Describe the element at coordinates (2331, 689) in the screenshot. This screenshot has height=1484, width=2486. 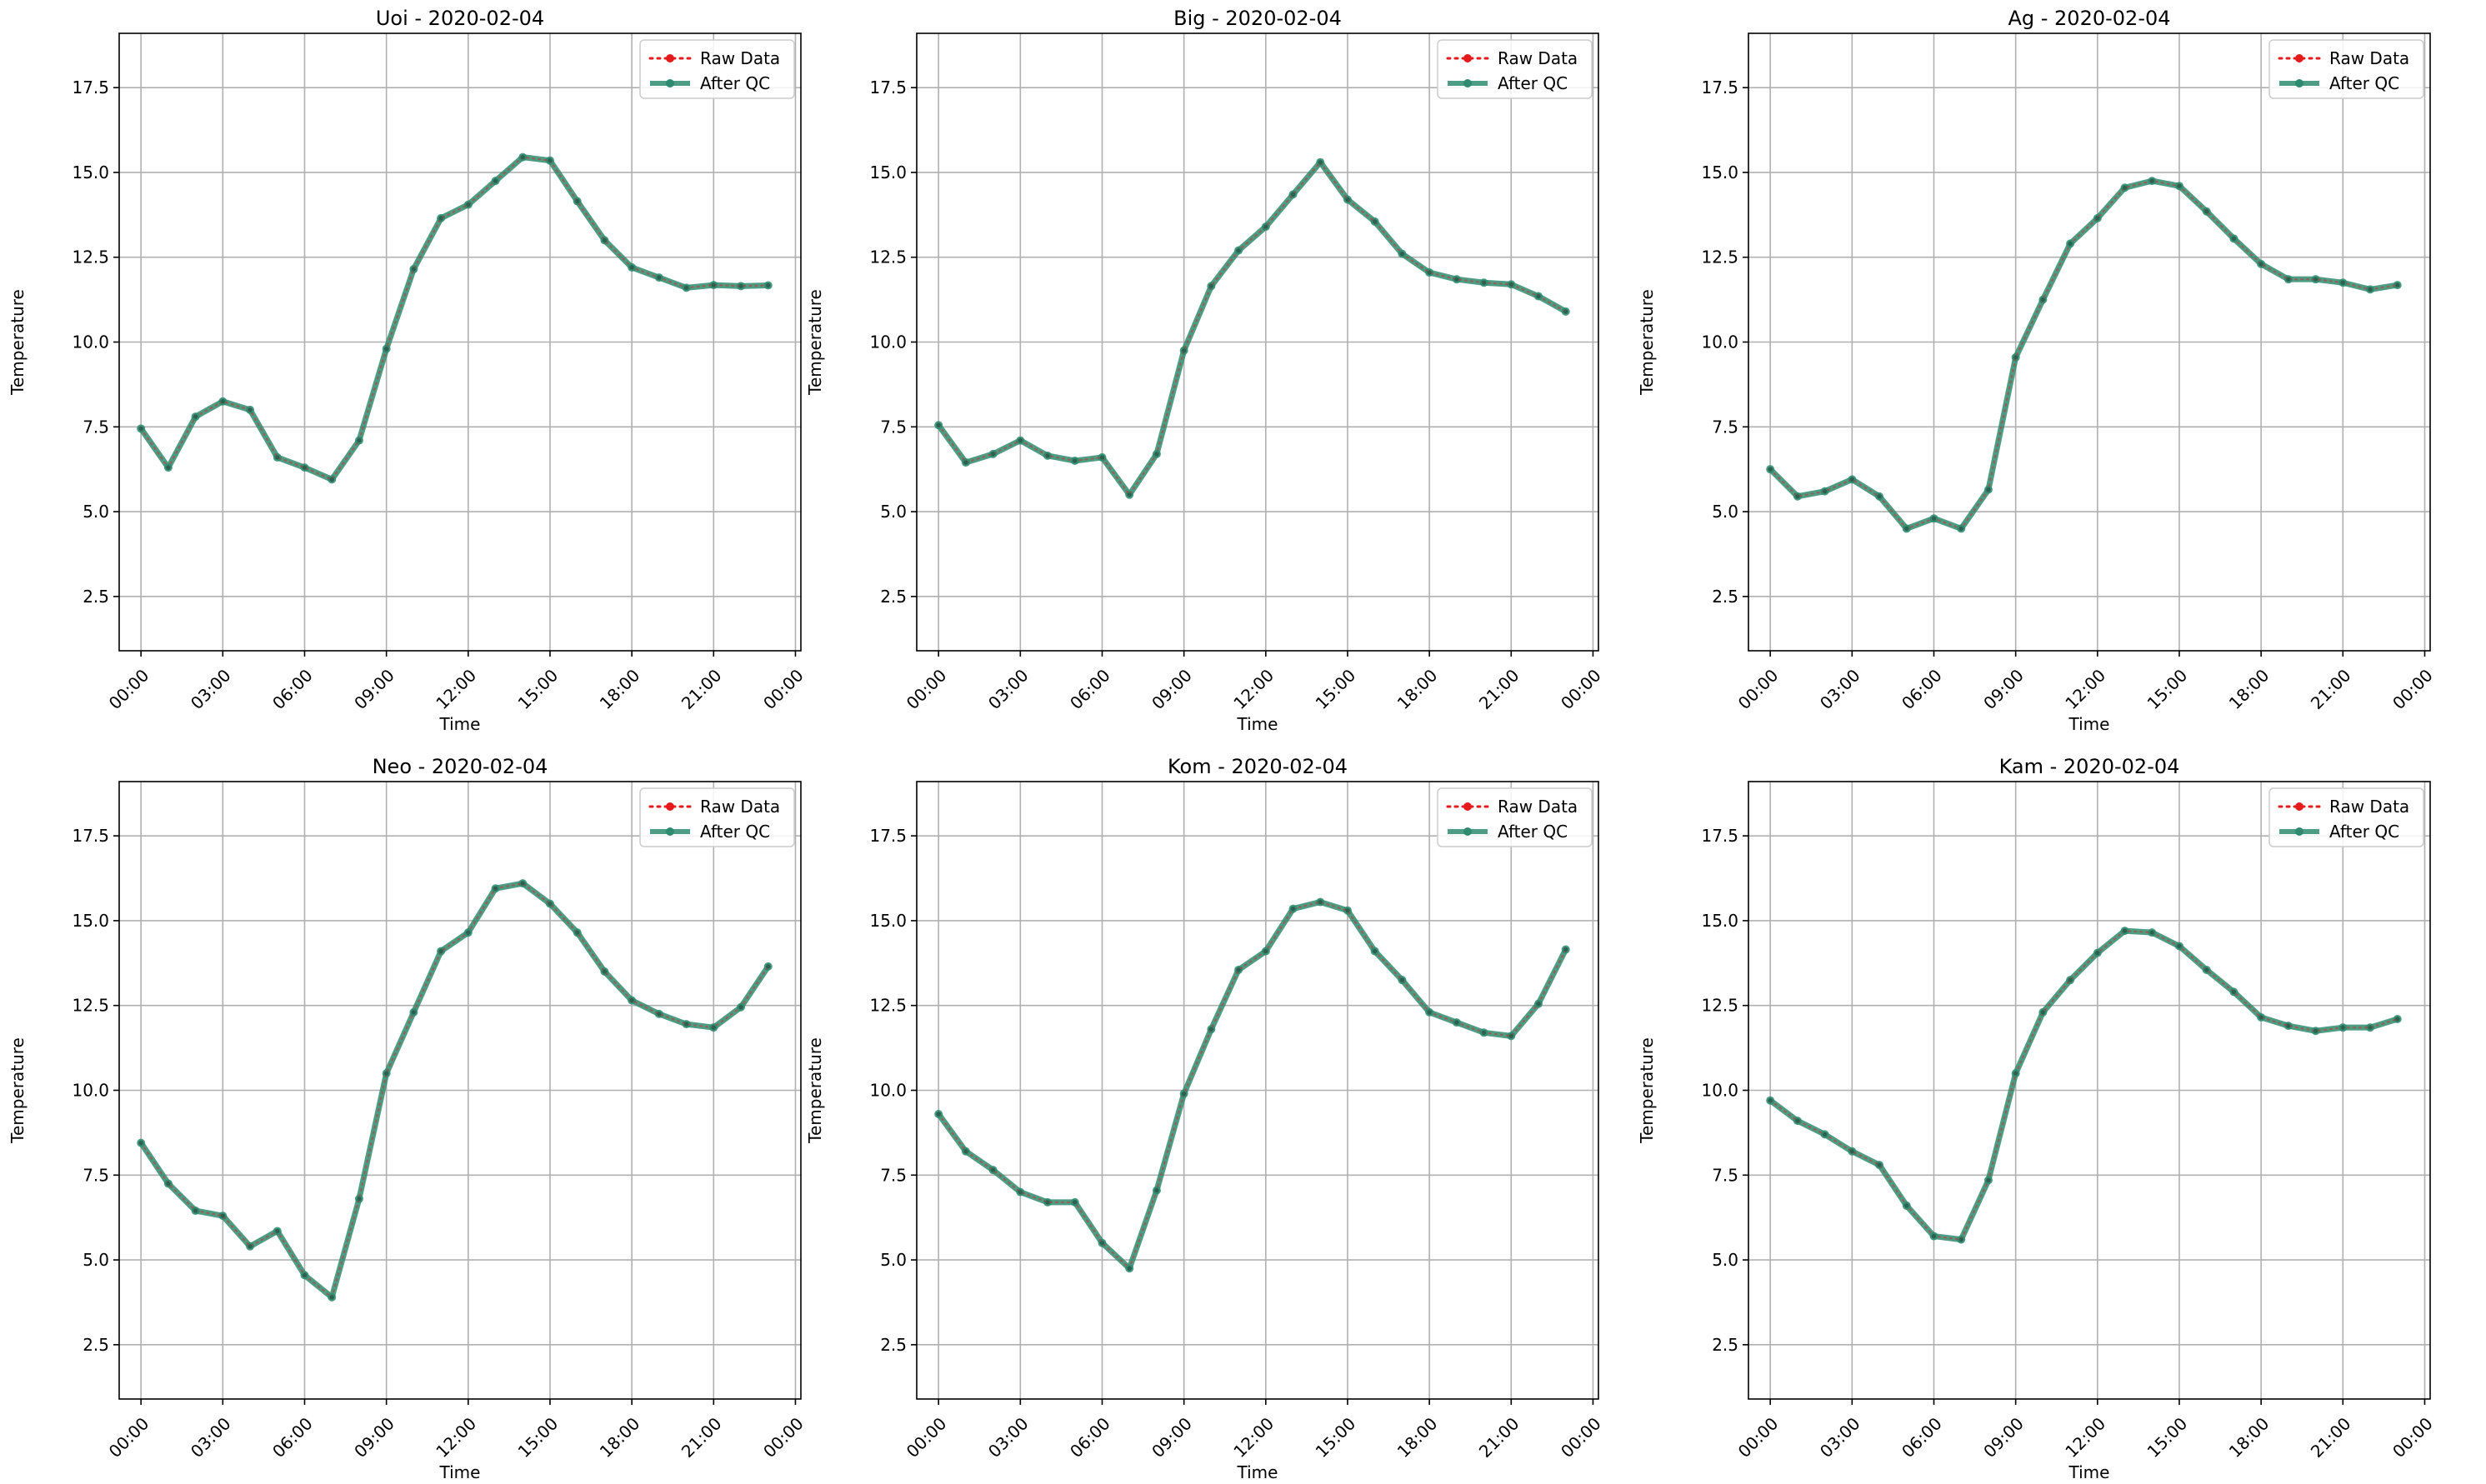
I see `x-tick-label: 21:00` at that location.